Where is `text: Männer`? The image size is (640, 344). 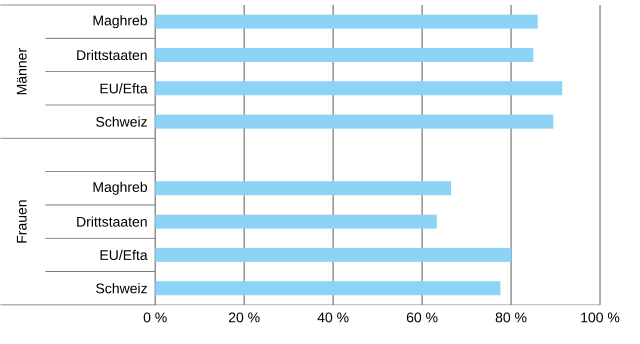
text: Männer is located at coordinates (21, 71).